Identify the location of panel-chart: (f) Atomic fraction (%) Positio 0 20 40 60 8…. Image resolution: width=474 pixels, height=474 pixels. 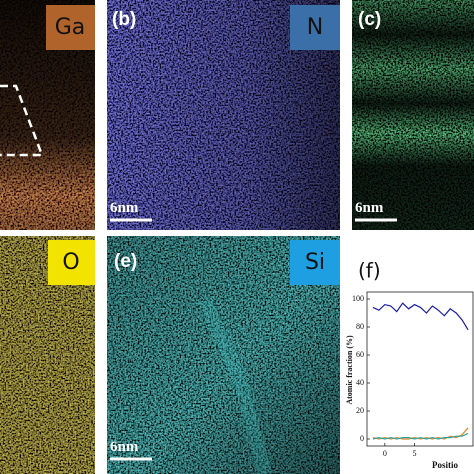
(409, 364).